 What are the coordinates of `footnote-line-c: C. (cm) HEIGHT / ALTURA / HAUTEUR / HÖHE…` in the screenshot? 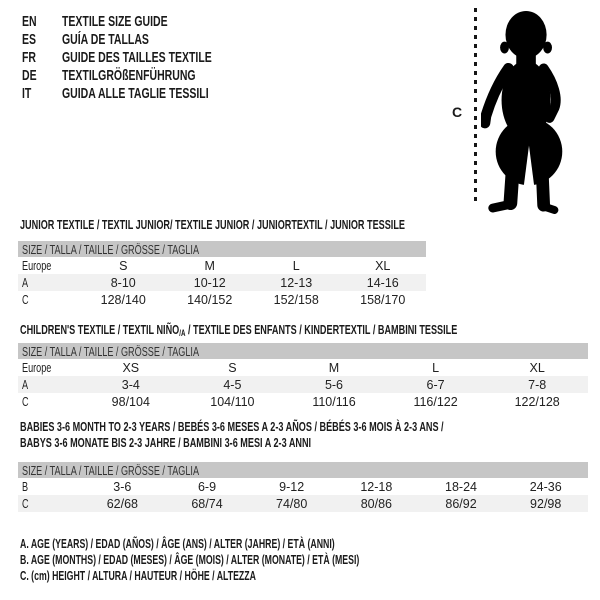 It's located at (138, 575).